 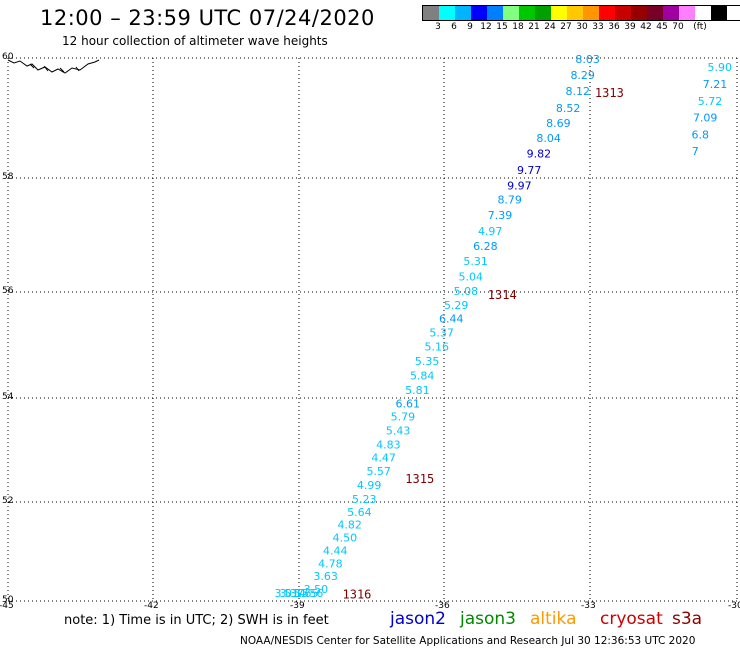 I want to click on wave-height-label: 5.23, so click(x=364, y=499).